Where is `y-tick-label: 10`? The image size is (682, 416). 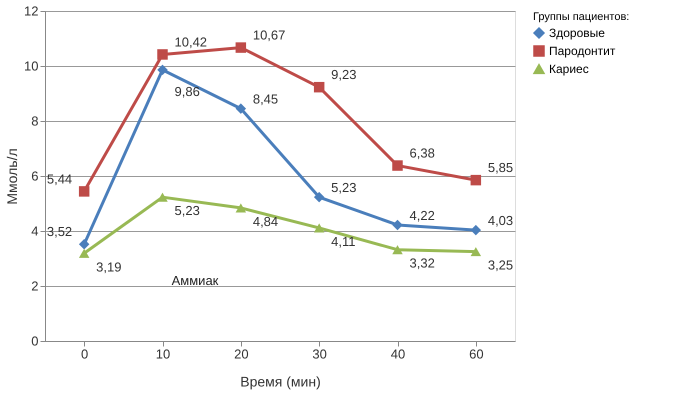 y-tick-label: 10 is located at coordinates (31, 66).